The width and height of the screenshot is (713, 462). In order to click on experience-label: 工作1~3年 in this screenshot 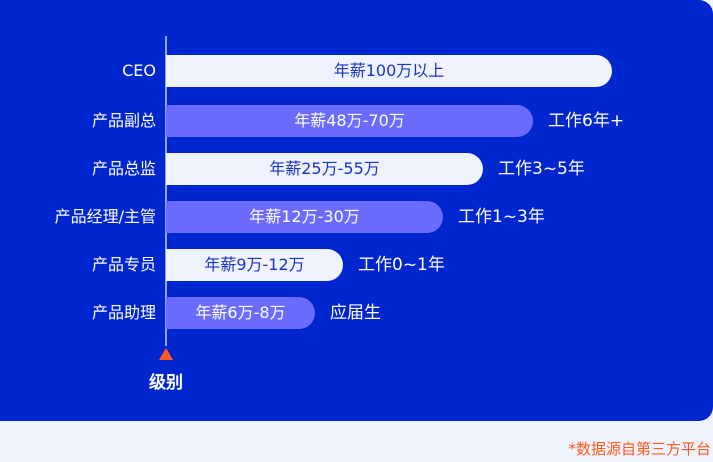, I will do `click(501, 217)`.